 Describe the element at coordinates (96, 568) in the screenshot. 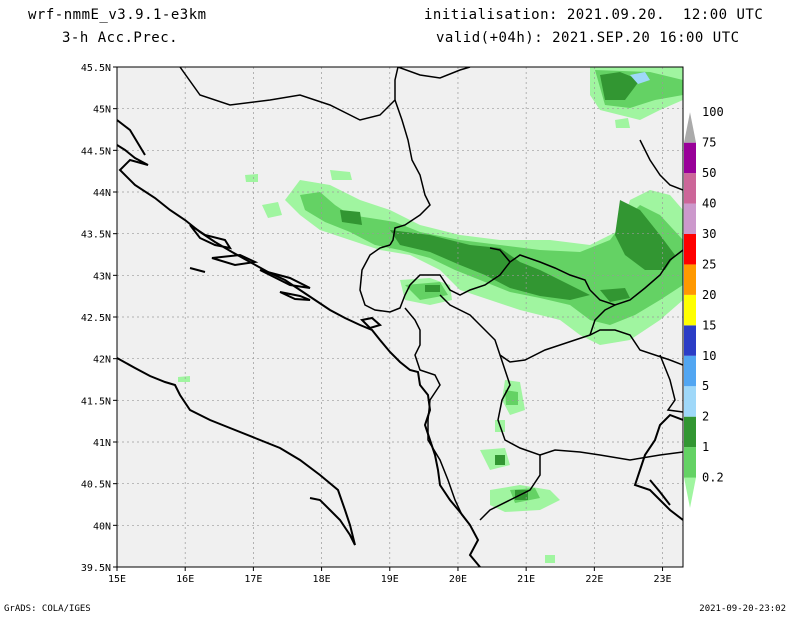

I see `lat-tick-label: 39.5N` at that location.